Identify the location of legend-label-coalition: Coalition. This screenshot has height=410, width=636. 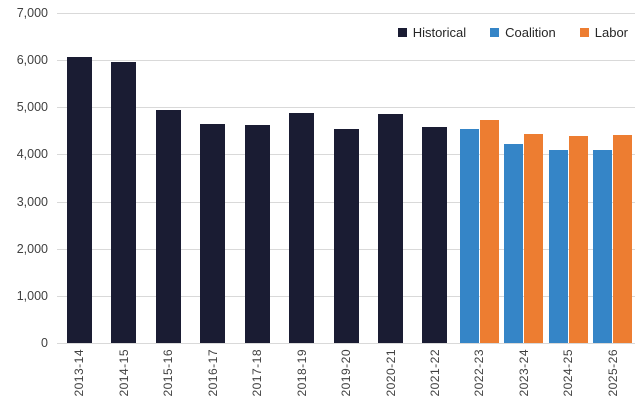
(530, 32).